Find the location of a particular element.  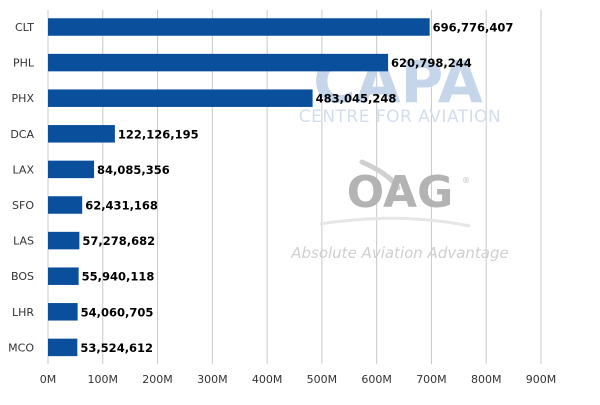

category-label: DCA is located at coordinates (22, 134).